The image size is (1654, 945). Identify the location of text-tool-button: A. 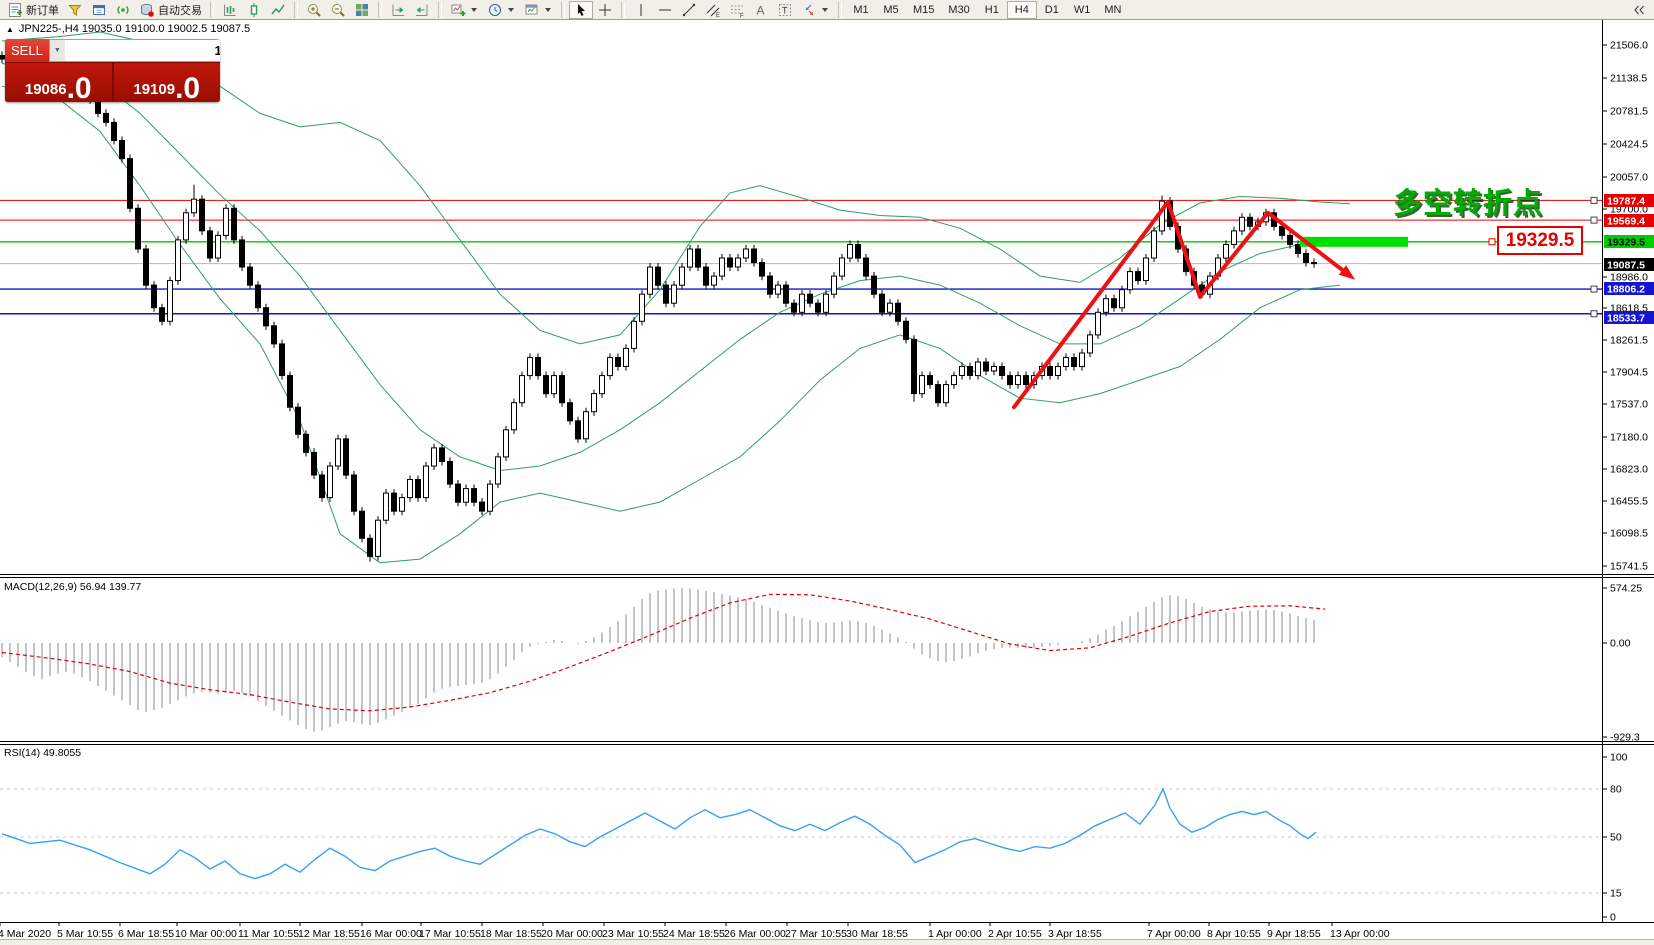
(761, 10).